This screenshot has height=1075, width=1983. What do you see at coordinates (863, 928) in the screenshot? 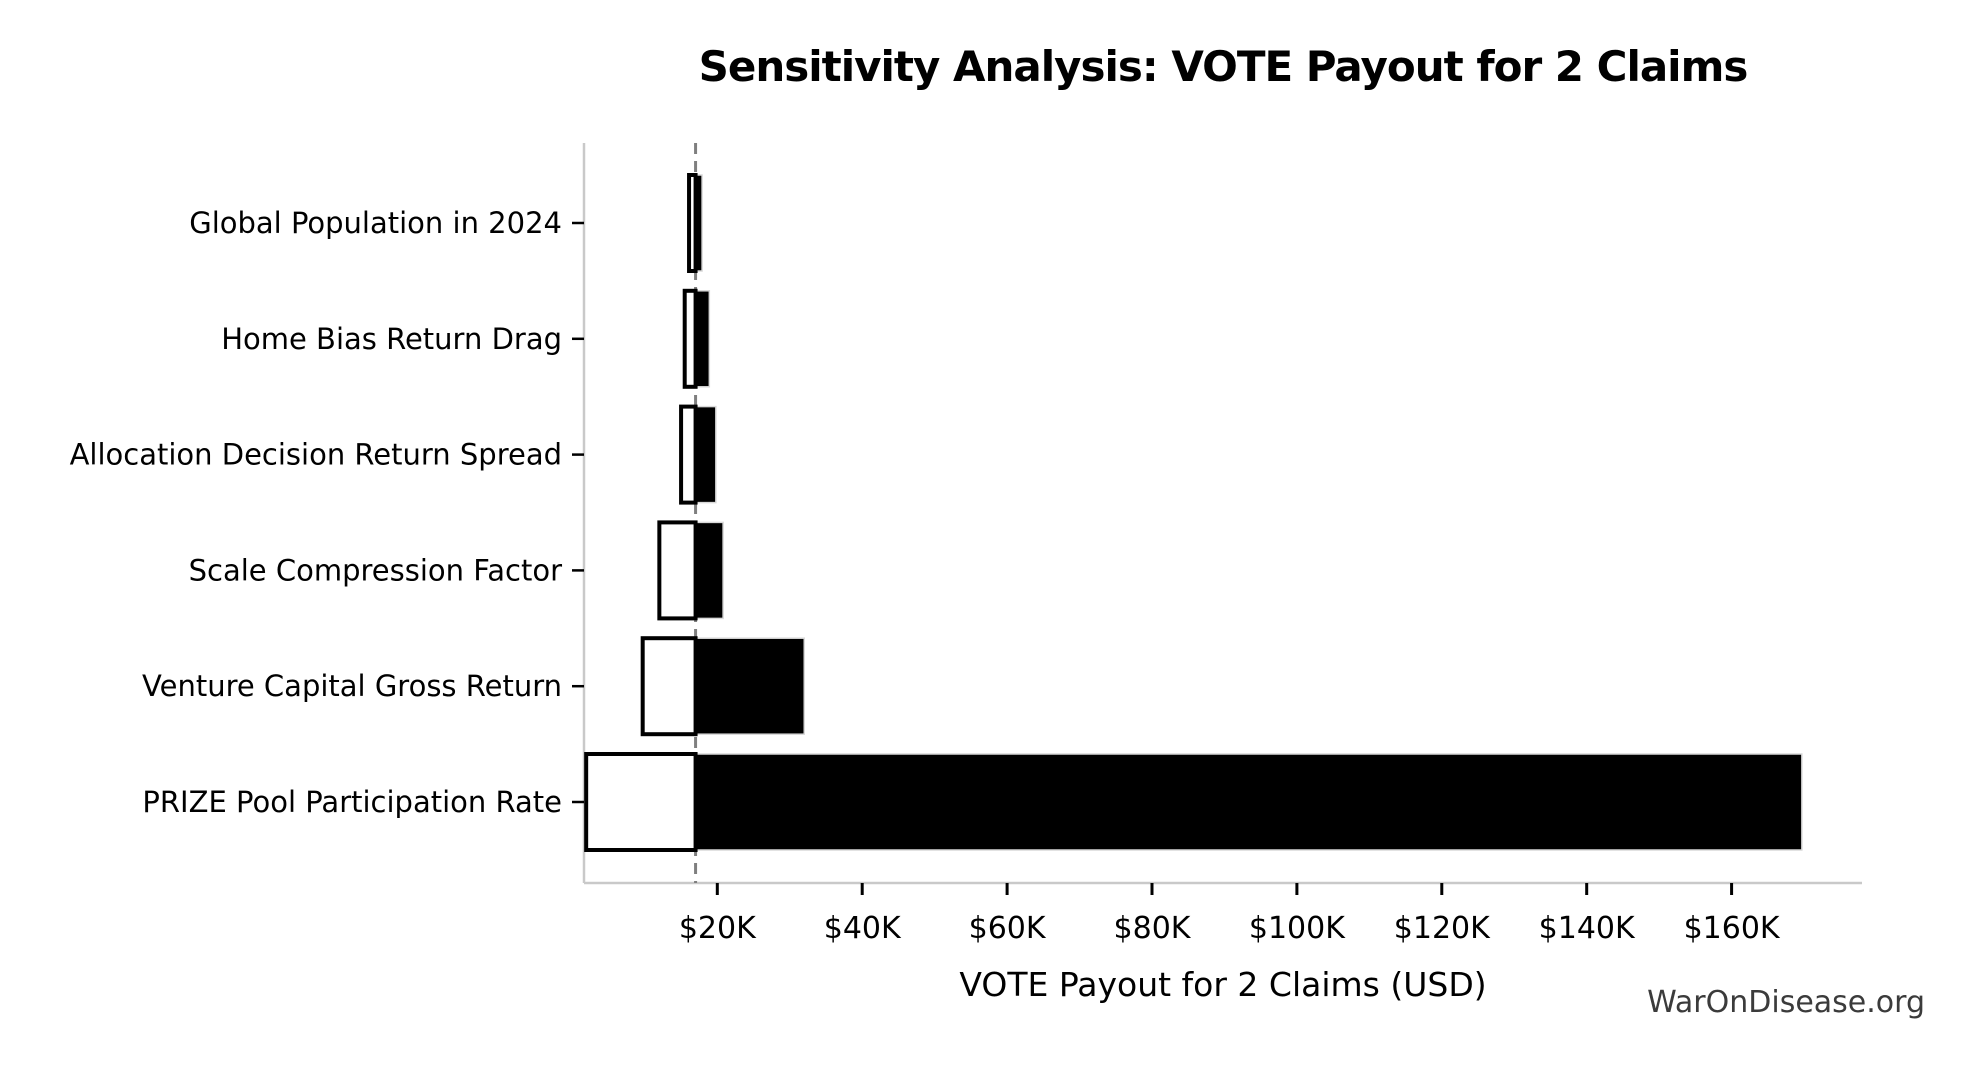
I see `x-tick-label: $40K` at bounding box center [863, 928].